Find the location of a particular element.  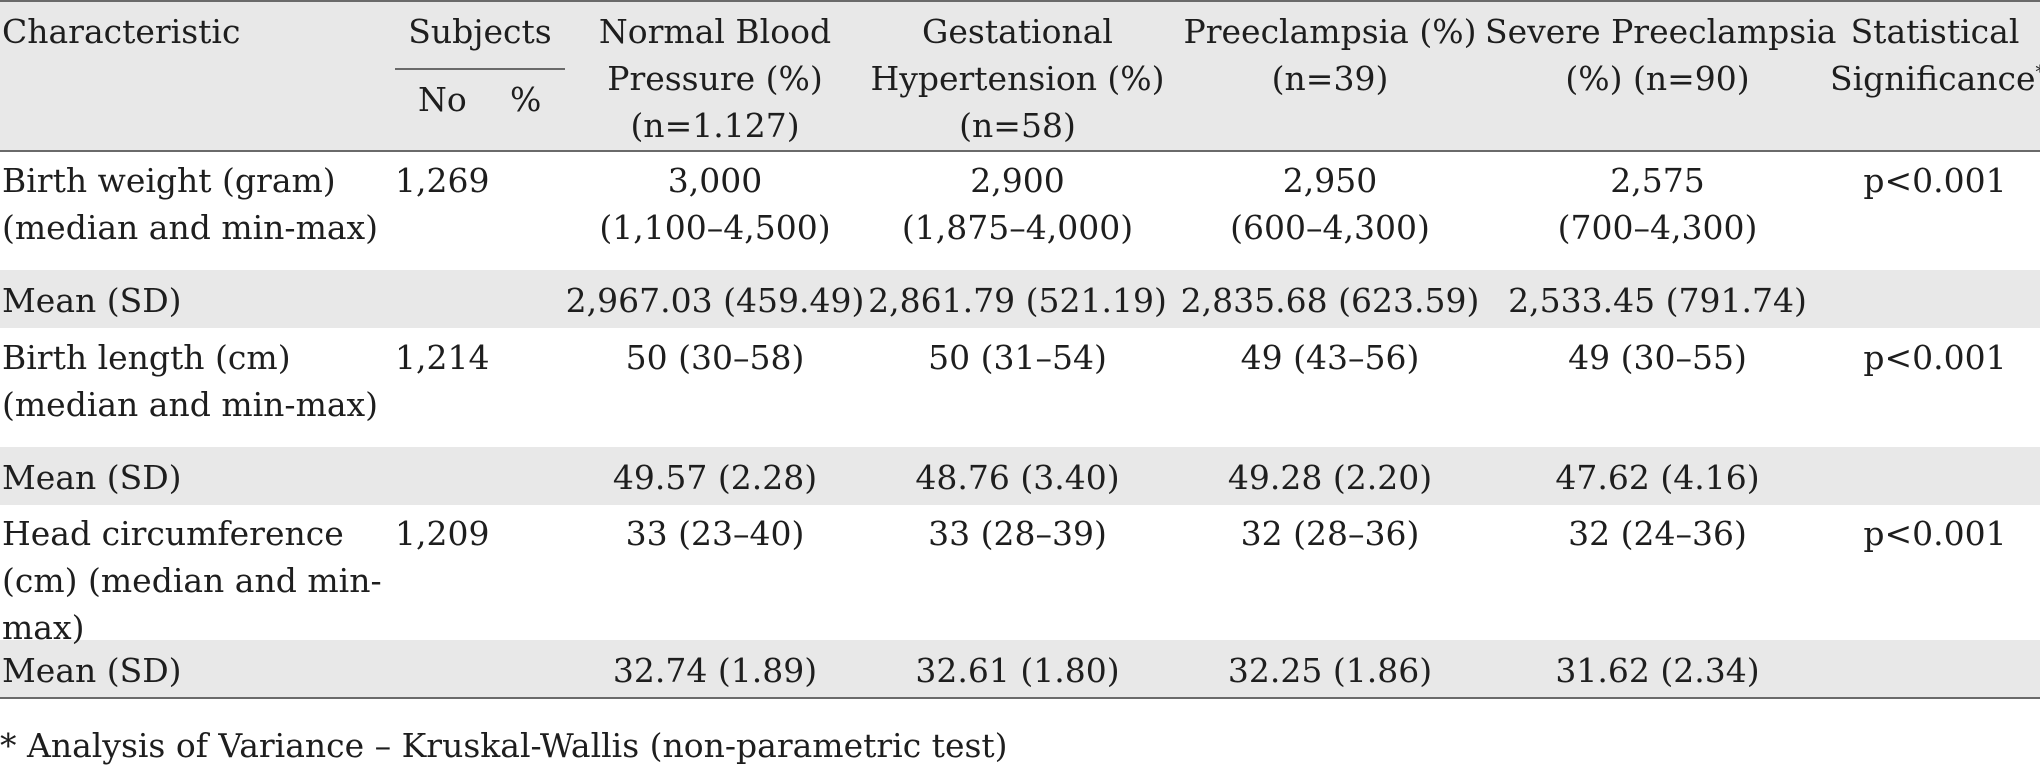

row-preeclampsia: 49 (43–56) is located at coordinates (1330, 357).